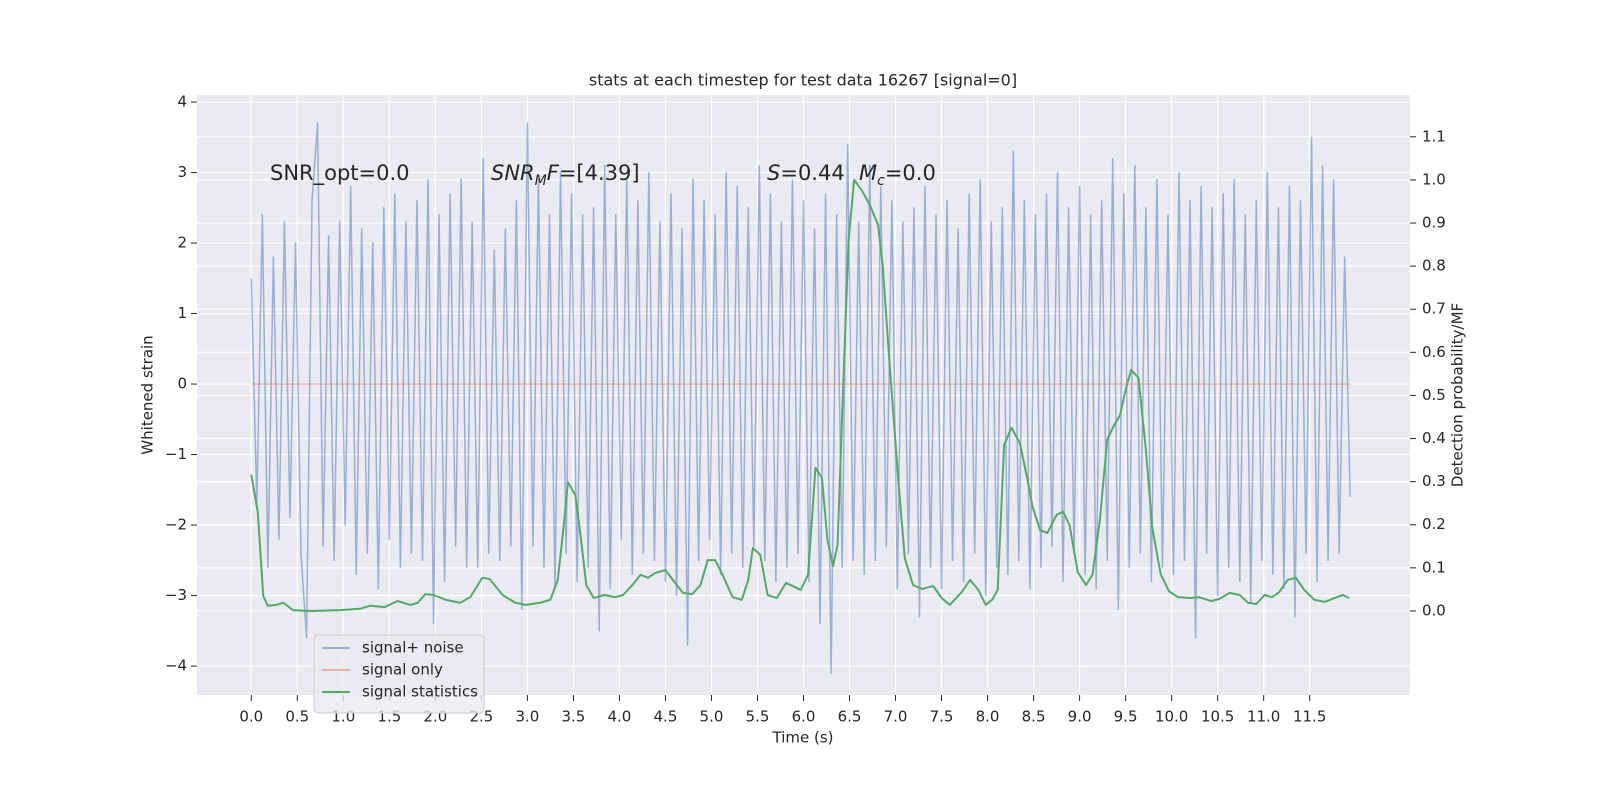  I want to click on annotations: SNR_opt=0.0 SNRMF=[4.39] S=0.44 Mc=0.0, so click(603, 175).